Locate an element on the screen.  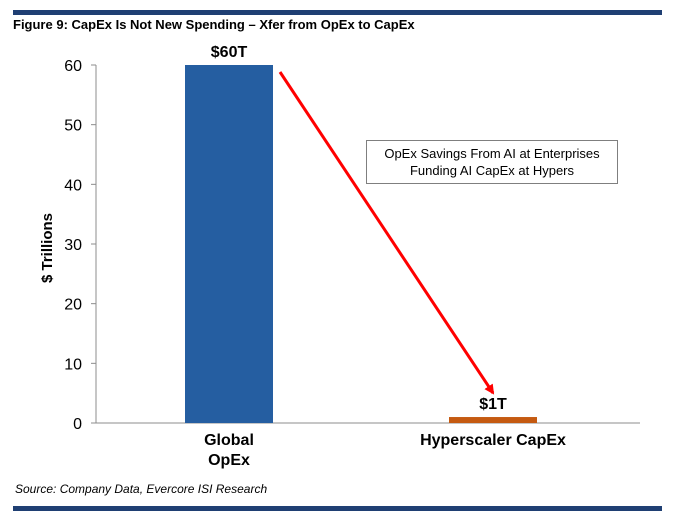
category-label-0-0: Global is located at coordinates (229, 440).